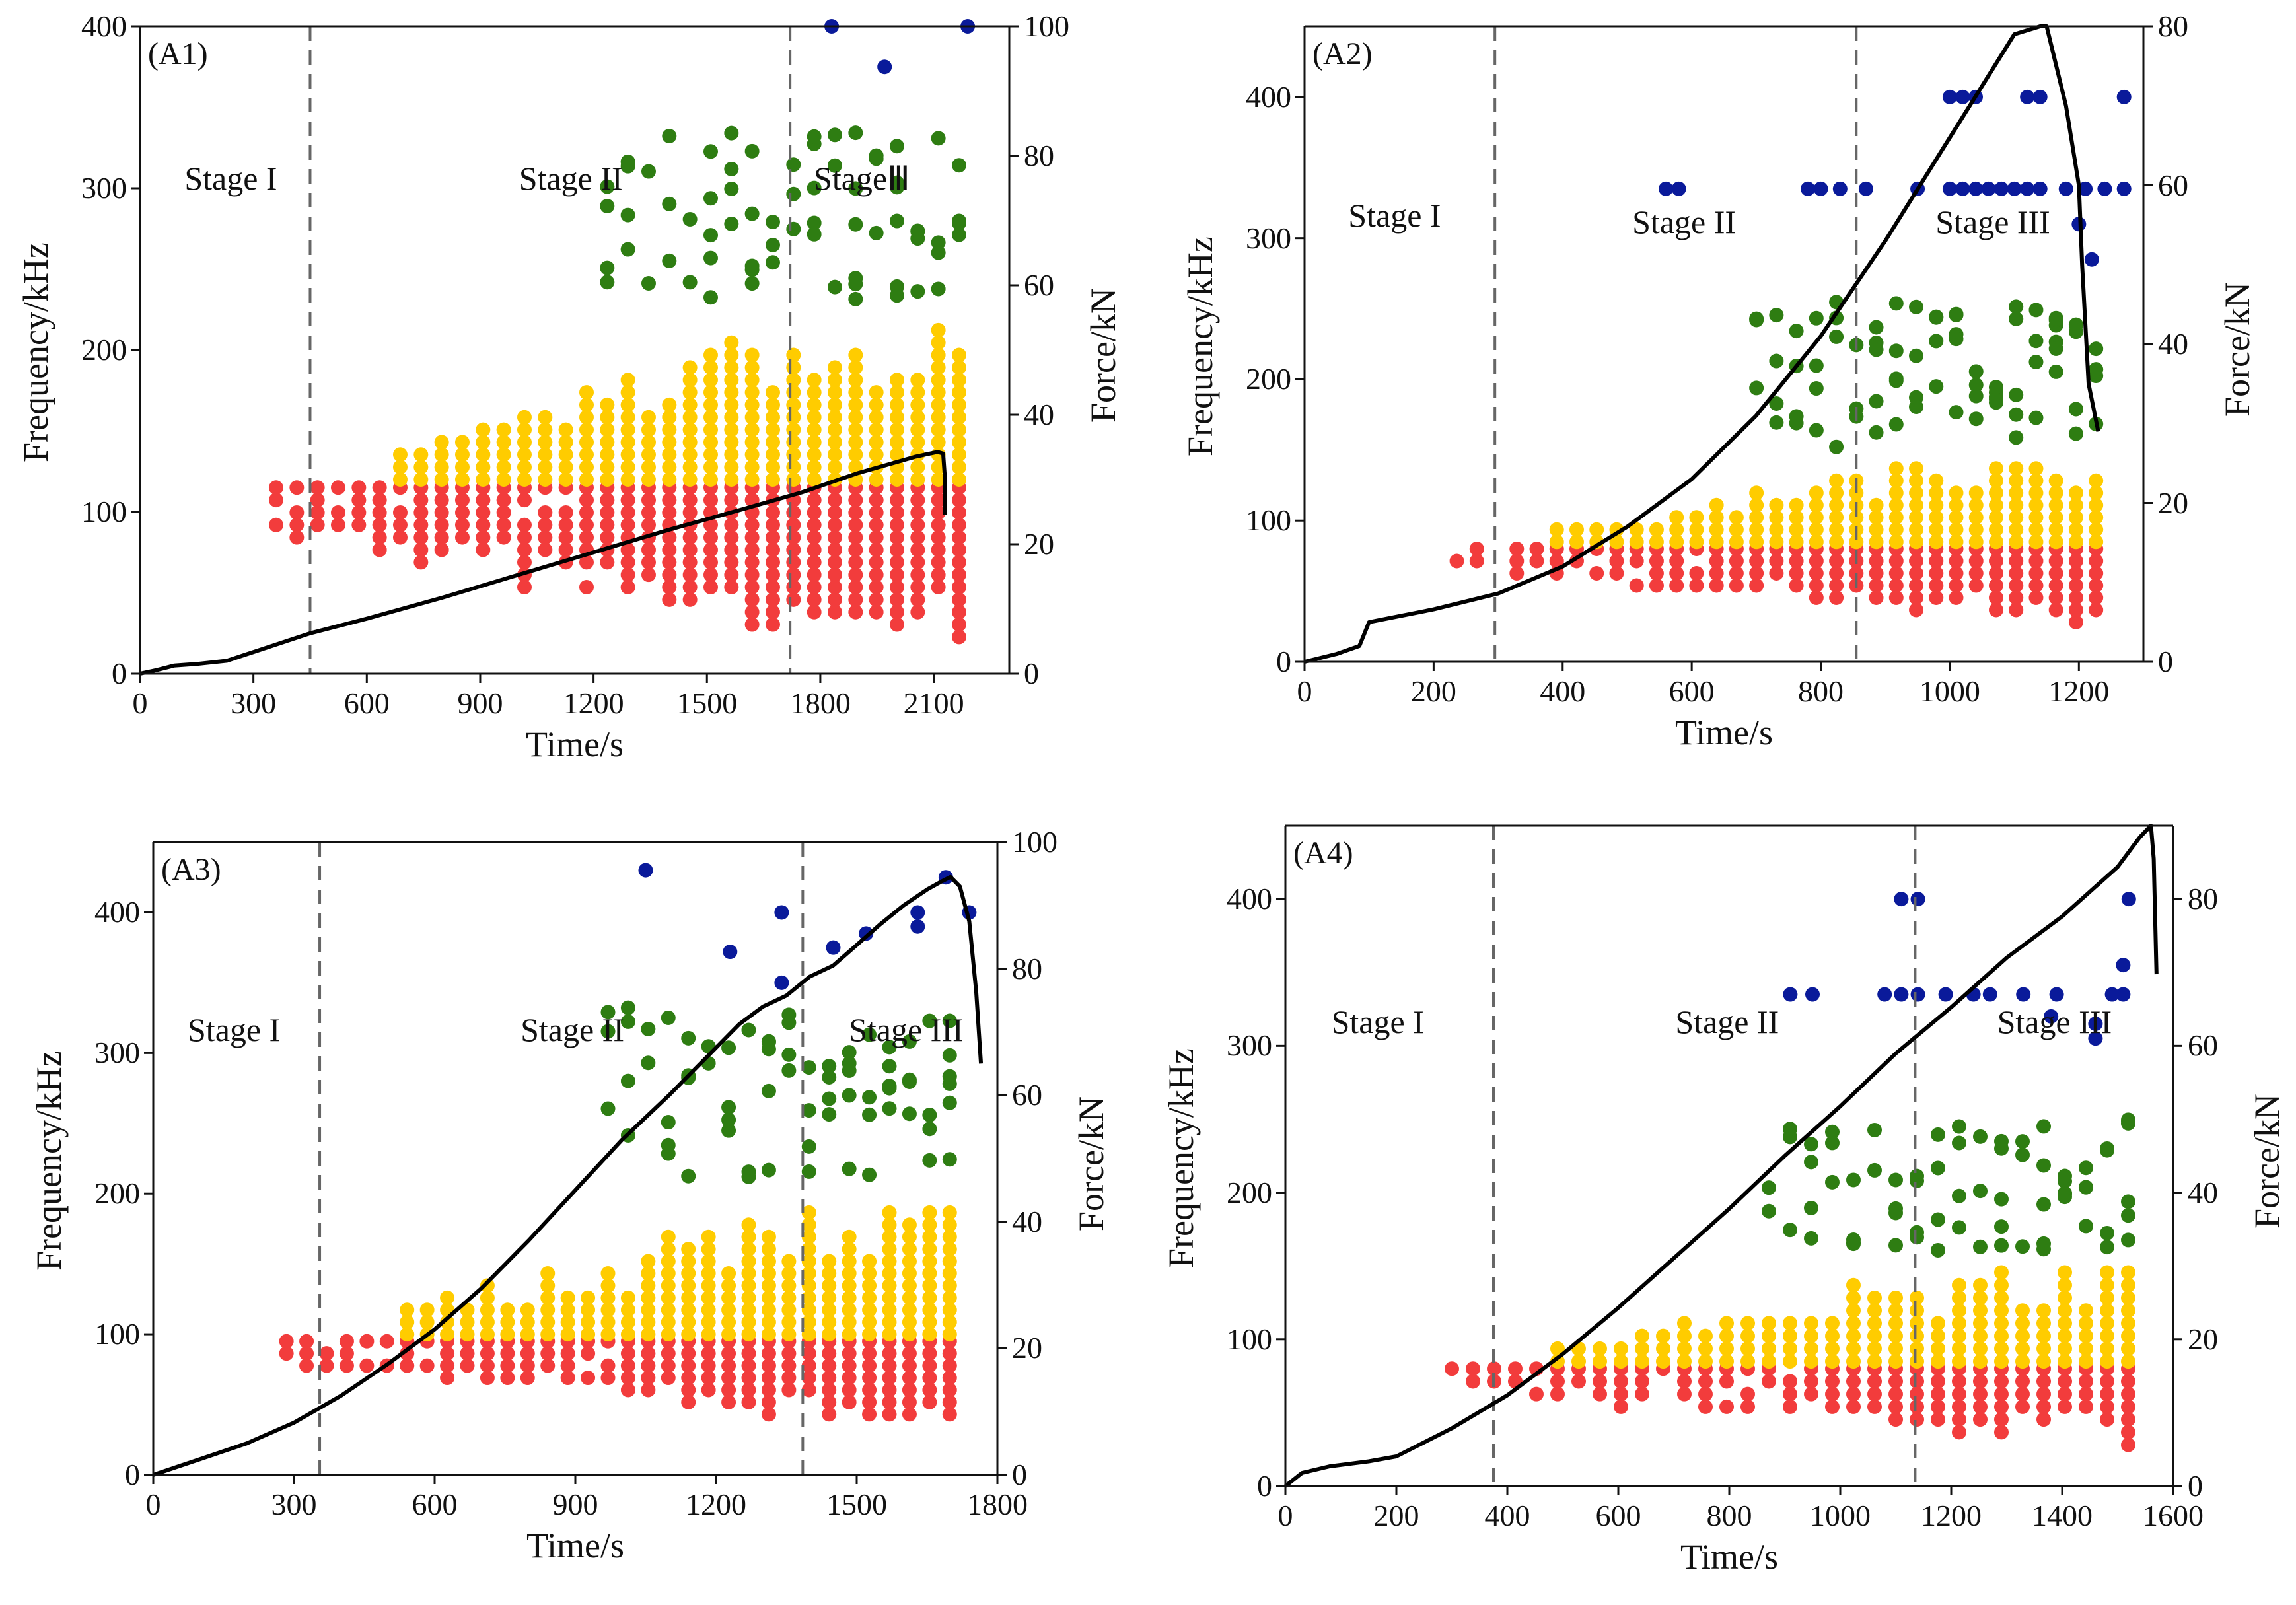 The width and height of the screenshot is (2296, 1605). What do you see at coordinates (104, 512) in the screenshot?
I see `y-tick-label: 100` at bounding box center [104, 512].